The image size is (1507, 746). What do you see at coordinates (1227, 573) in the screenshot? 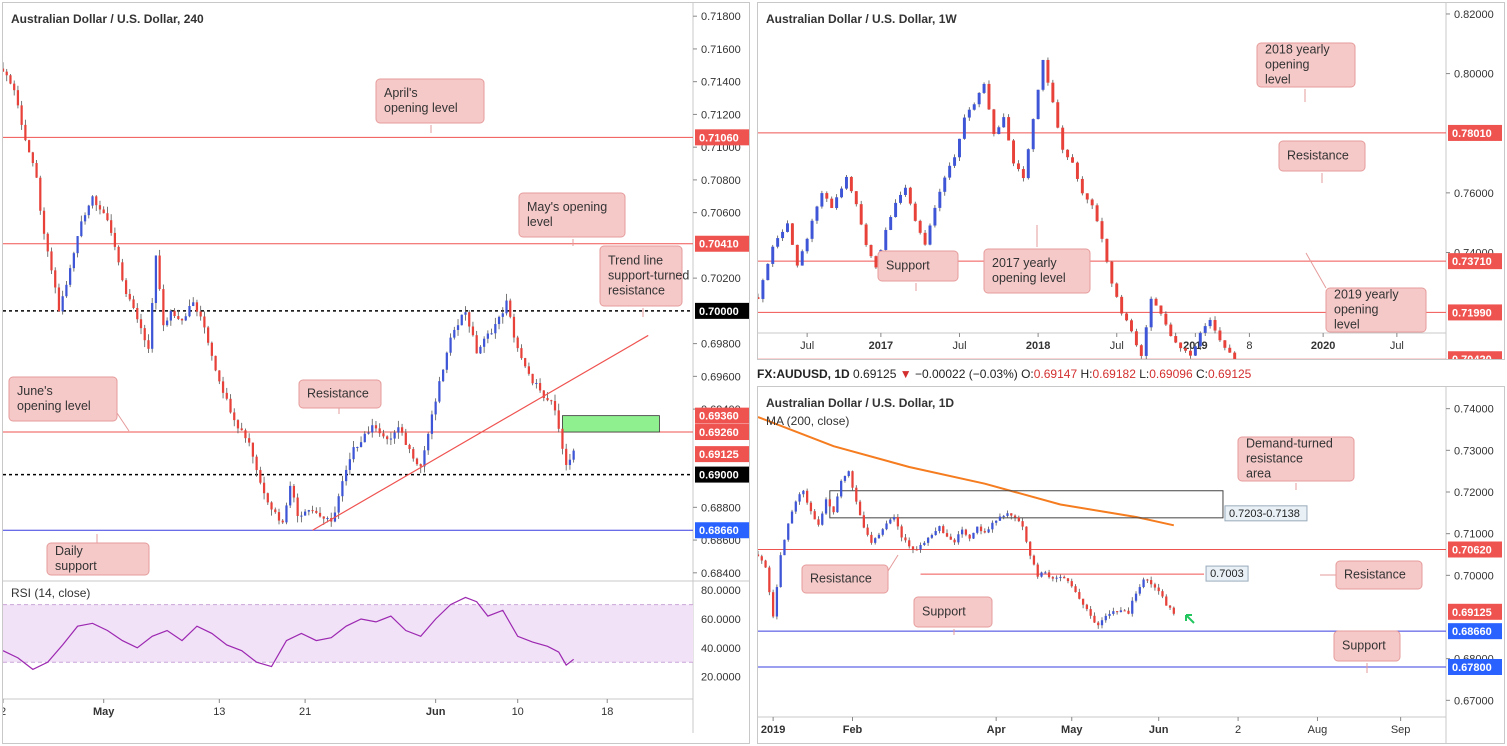
I see `d1-resistance-label-bg` at bounding box center [1227, 573].